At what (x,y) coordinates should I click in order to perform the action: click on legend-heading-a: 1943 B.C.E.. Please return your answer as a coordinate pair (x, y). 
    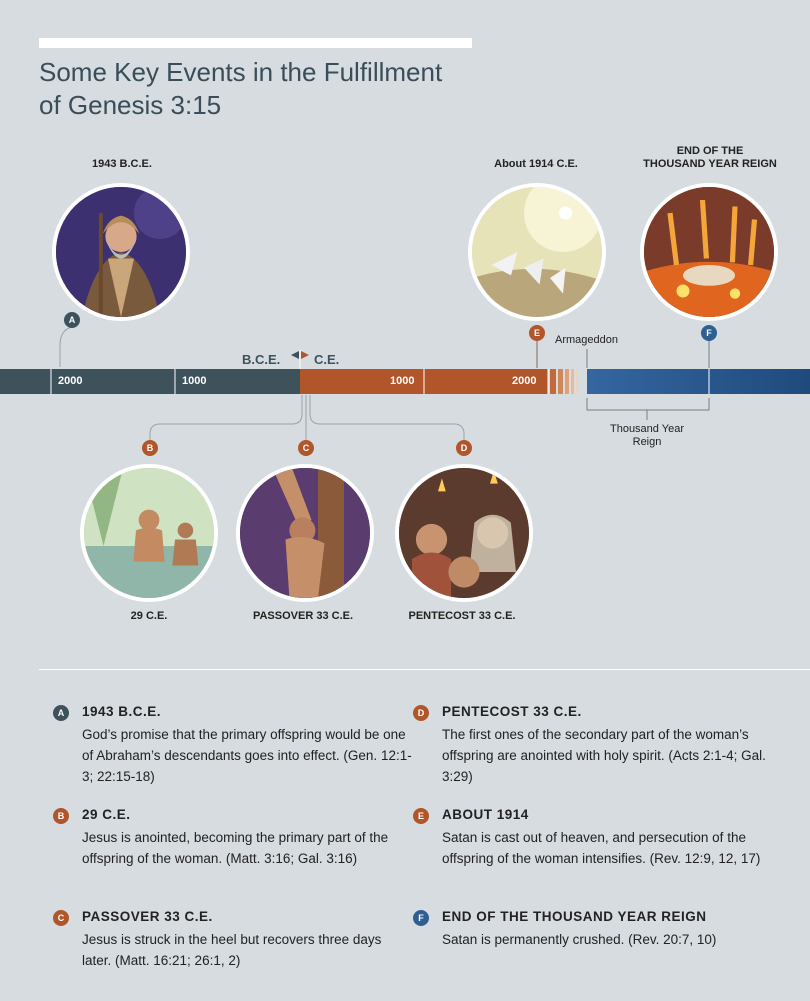
    Looking at the image, I should click on (122, 711).